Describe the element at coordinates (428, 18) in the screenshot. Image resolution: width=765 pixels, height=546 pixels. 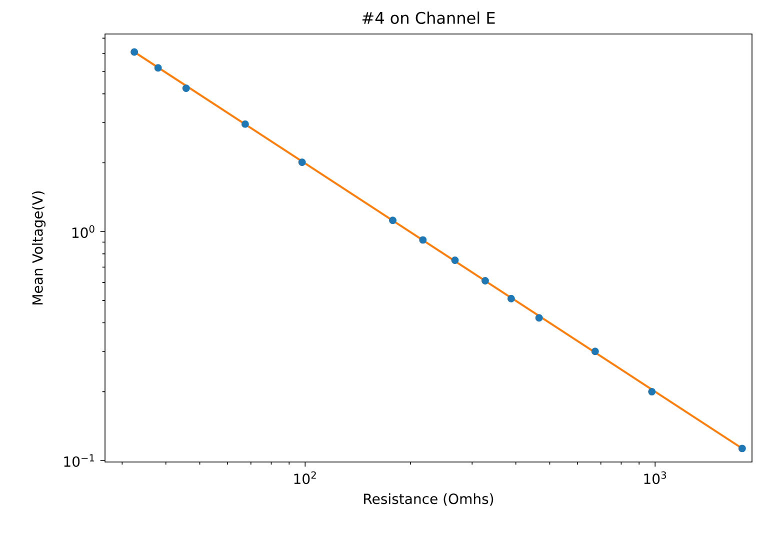
I see `chart-title: #4 on Channel E` at that location.